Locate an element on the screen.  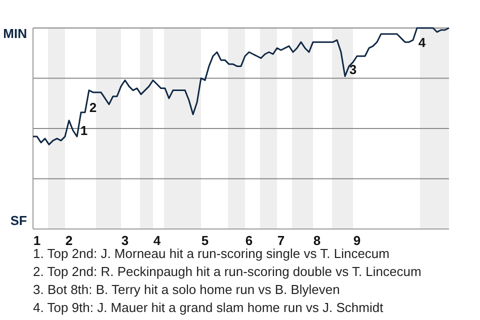
text: MIN is located at coordinates (15, 33).